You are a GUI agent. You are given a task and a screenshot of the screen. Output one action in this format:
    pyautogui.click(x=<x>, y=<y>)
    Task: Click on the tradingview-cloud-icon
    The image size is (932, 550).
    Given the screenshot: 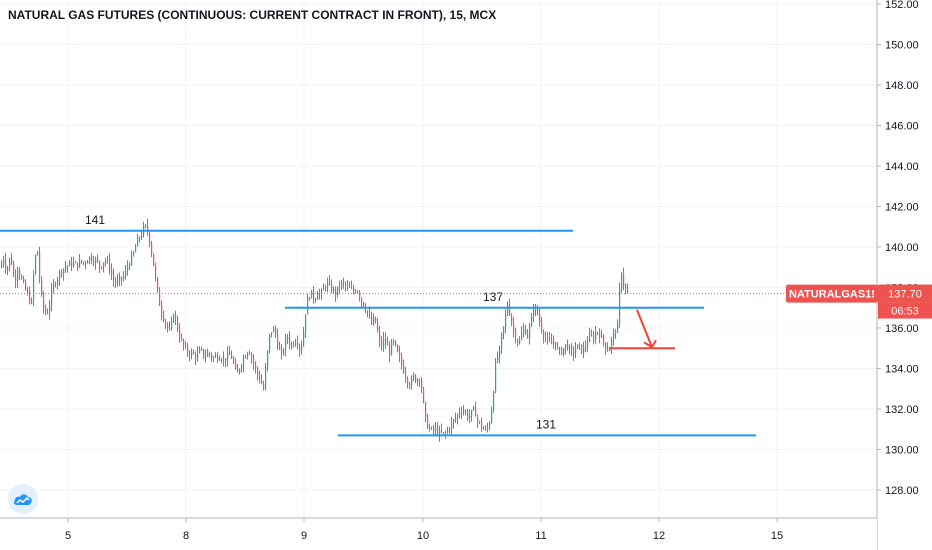 What is the action you would take?
    pyautogui.click(x=22, y=499)
    